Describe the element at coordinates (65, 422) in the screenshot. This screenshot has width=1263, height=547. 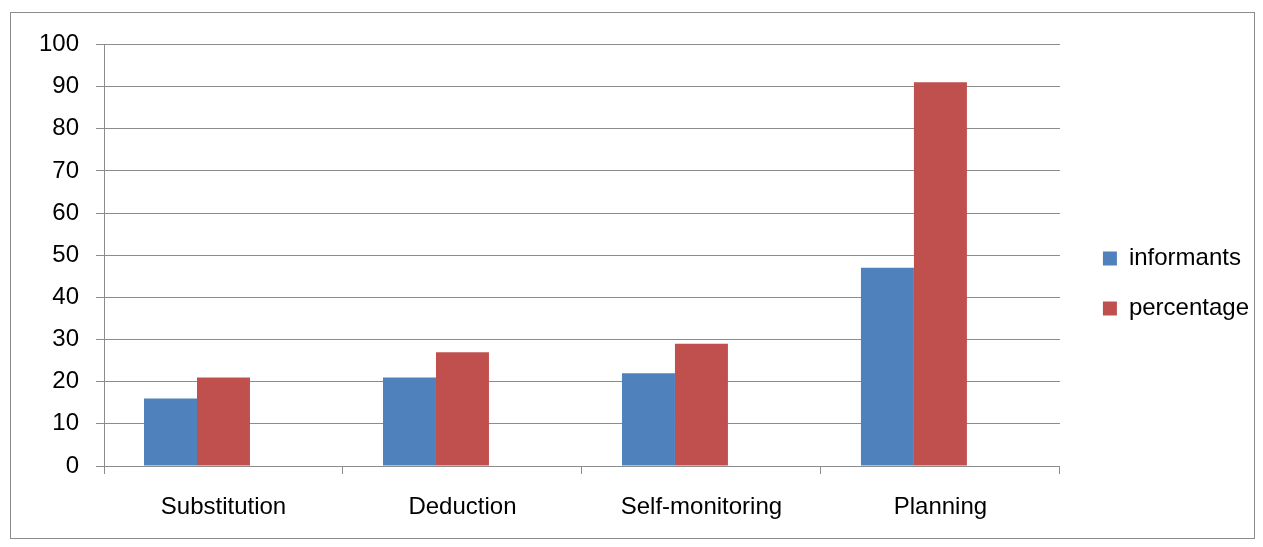
I see `y-tick-label: 10` at that location.